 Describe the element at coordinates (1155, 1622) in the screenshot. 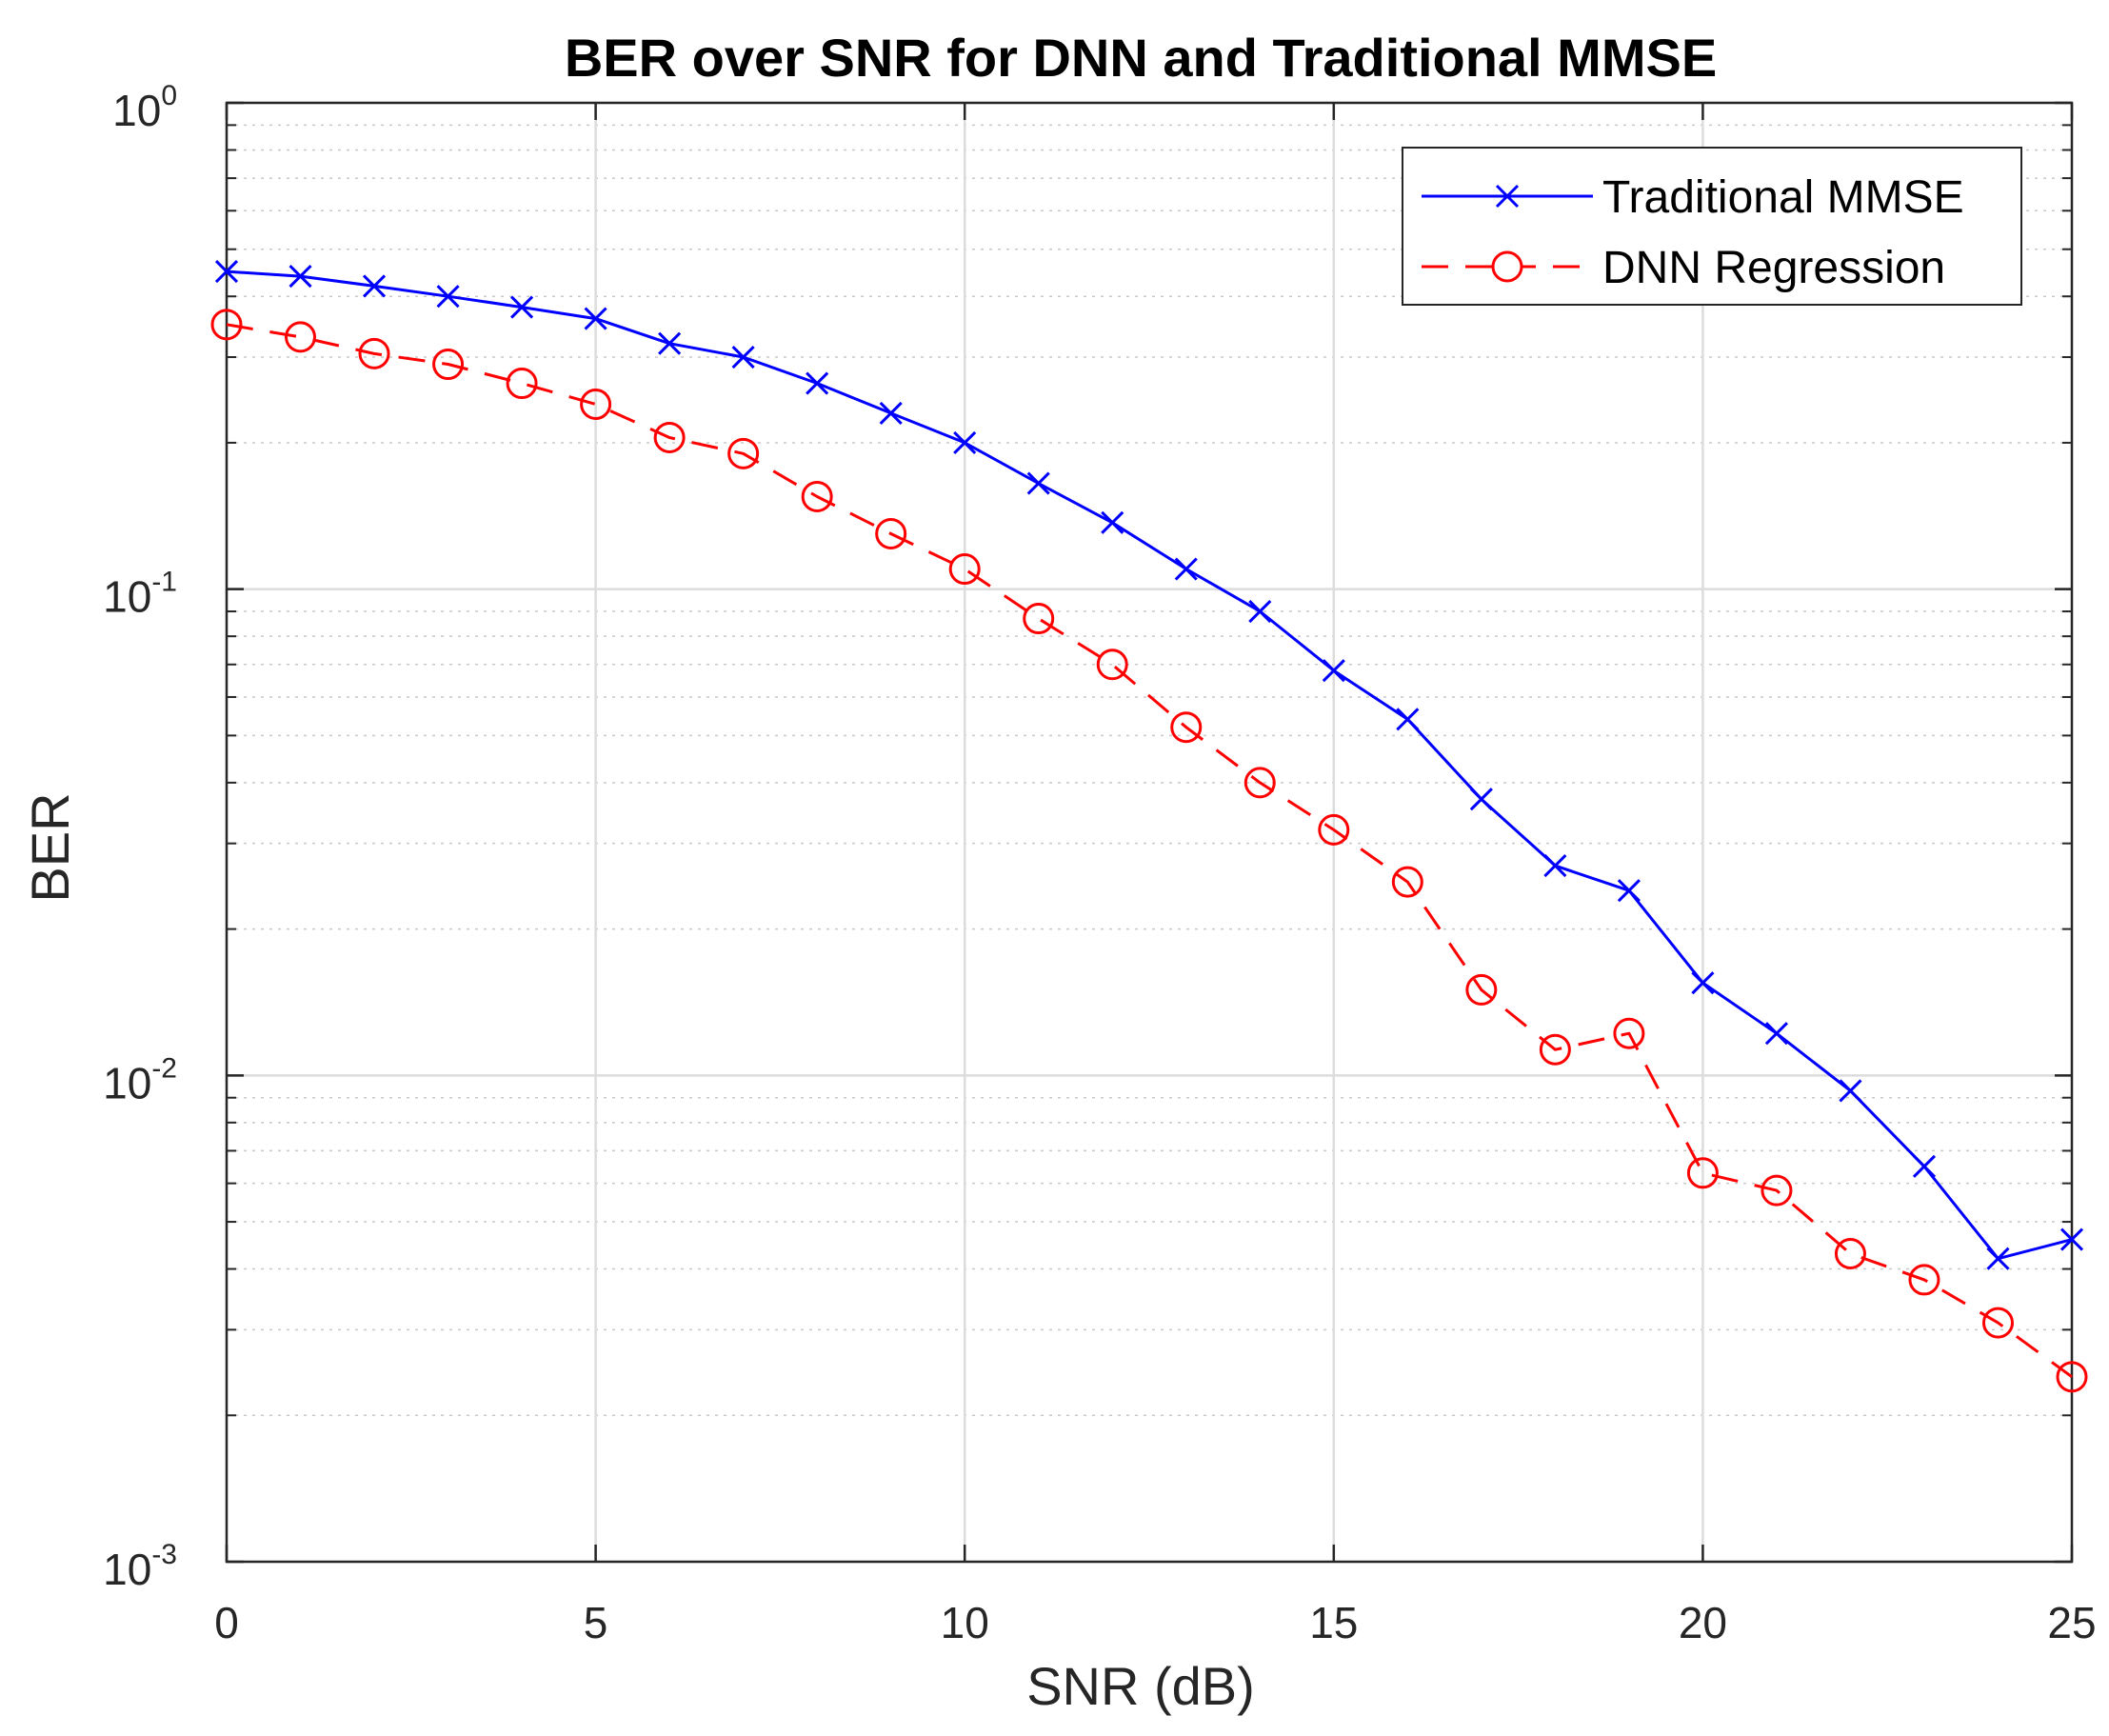

I see `x-tick-labels: 0 5 10 15 20 25` at that location.